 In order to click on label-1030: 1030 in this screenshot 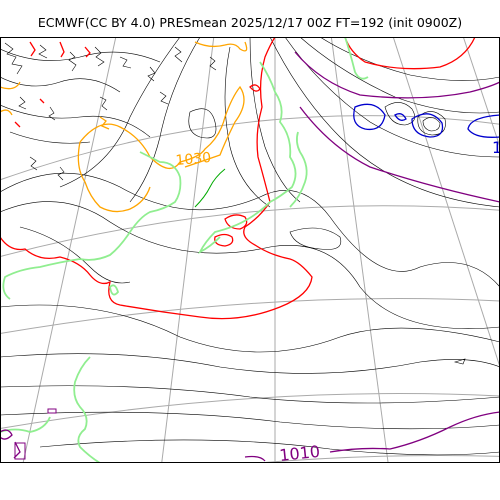, I will do `click(193, 159)`.